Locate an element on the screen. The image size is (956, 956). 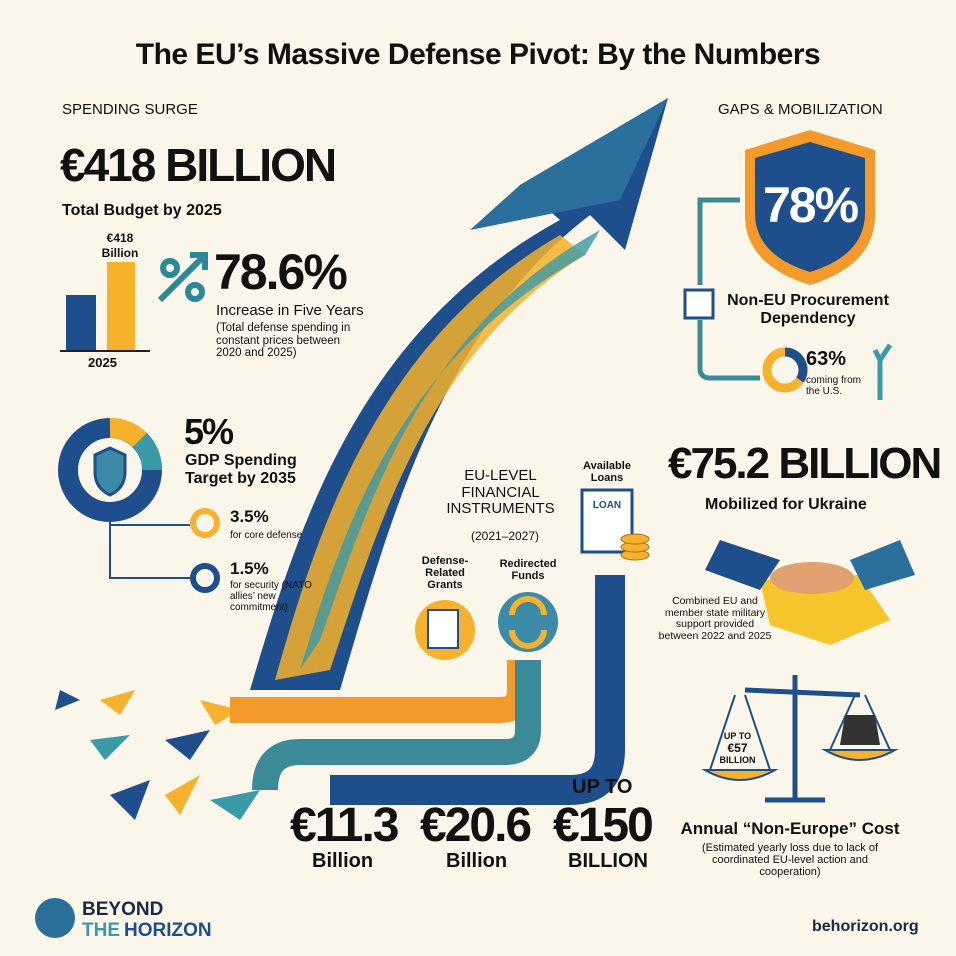
loans-label: Available Loans is located at coordinates (607, 472).